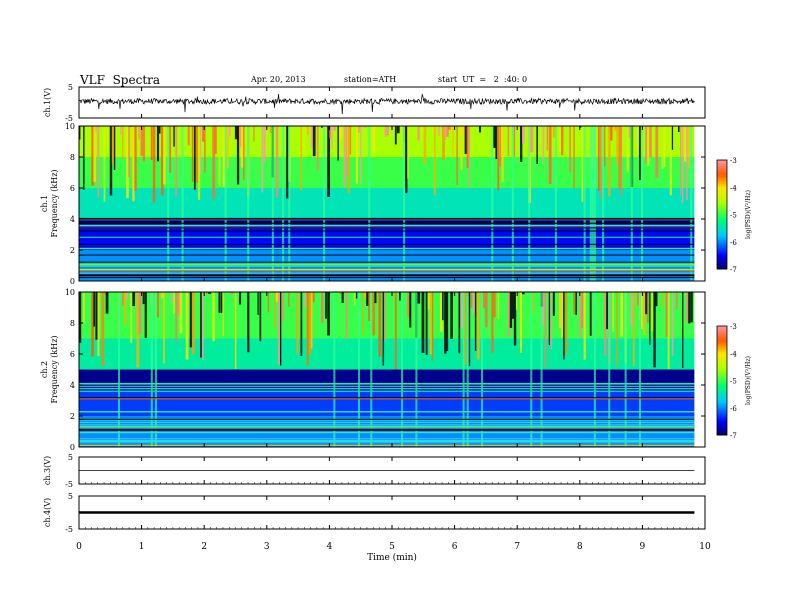  What do you see at coordinates (455, 547) in the screenshot?
I see `x-tick-label: 6` at bounding box center [455, 547].